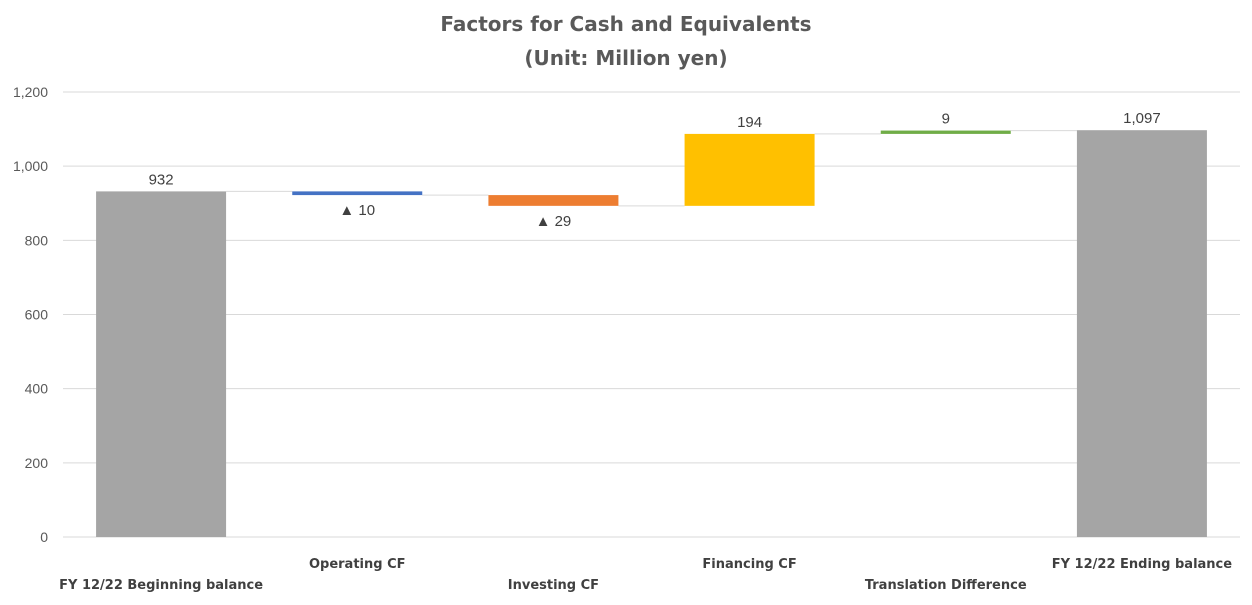 This screenshot has height=605, width=1252. Describe the element at coordinates (30, 92) in the screenshot. I see `y-tick-label: 1,200` at that location.